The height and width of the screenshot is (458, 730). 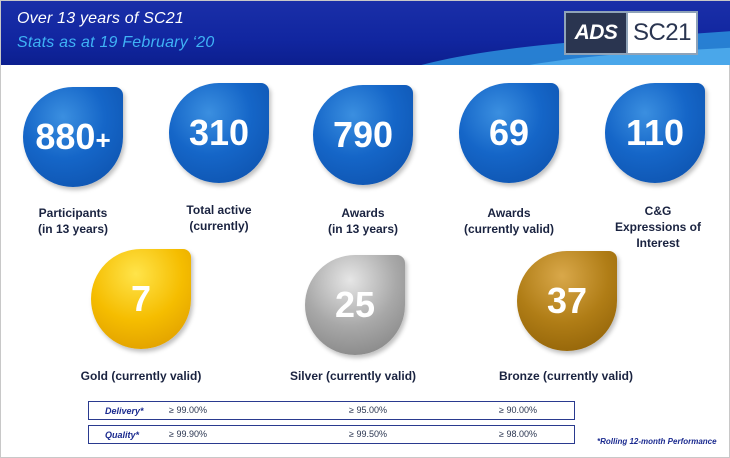 I want to click on stat-participants-drop: 880+, so click(x=73, y=137).